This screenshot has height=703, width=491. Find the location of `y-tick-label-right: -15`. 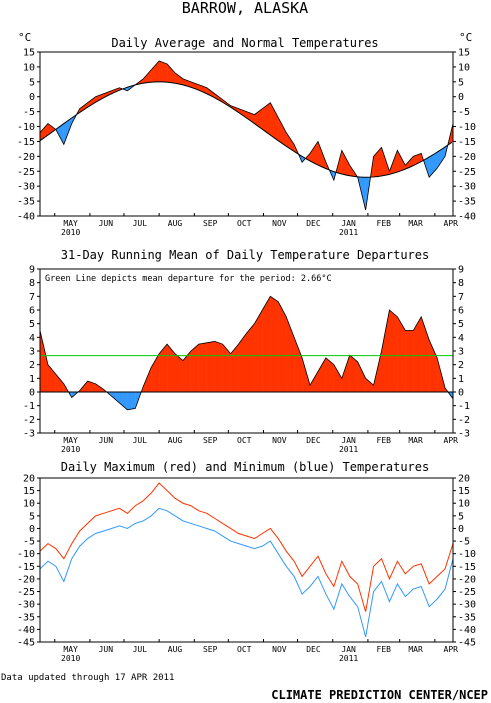

y-tick-label-right: -15 is located at coordinates (467, 567).